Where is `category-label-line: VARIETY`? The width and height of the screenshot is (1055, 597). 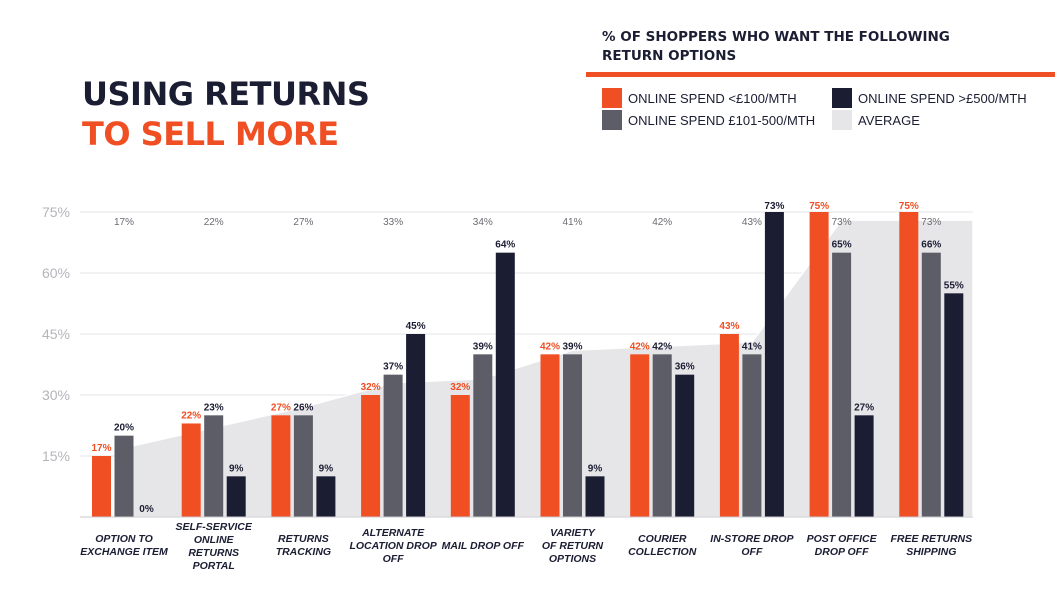 category-label-line: VARIETY is located at coordinates (573, 533).